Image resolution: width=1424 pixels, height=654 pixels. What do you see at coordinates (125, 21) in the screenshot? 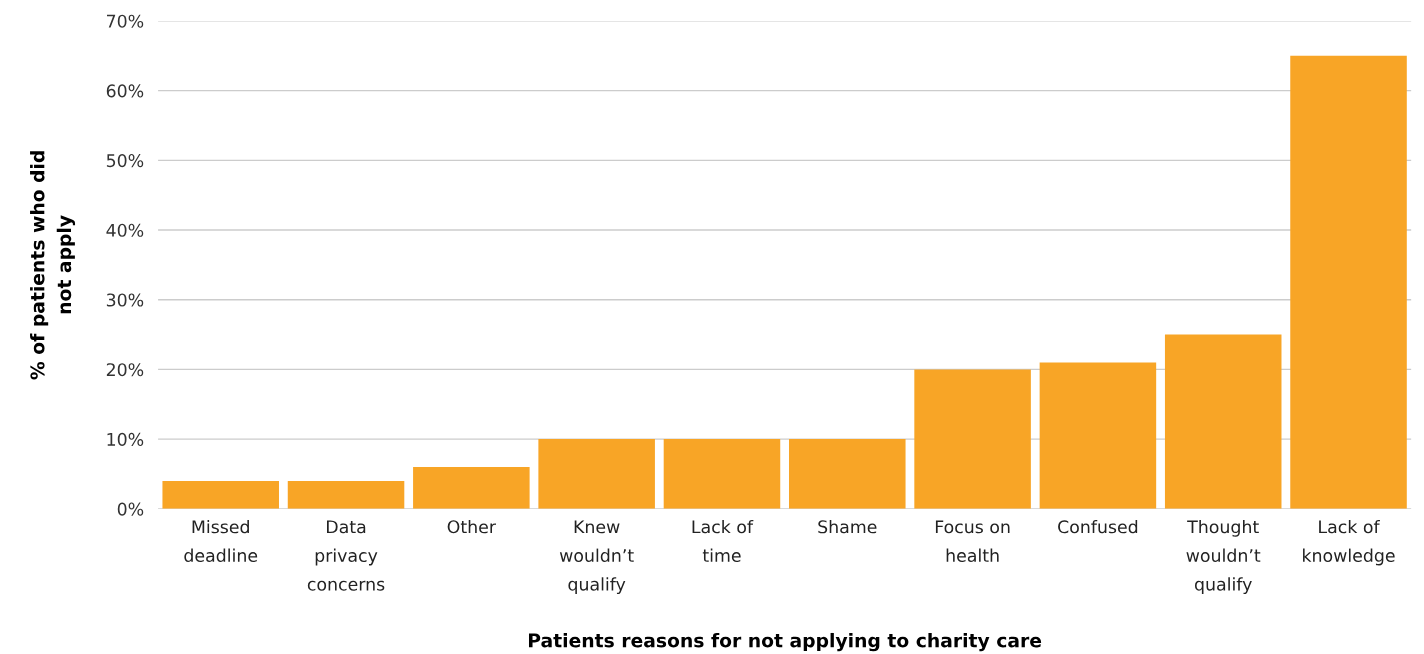
I see `y-tick-label: 70%` at bounding box center [125, 21].